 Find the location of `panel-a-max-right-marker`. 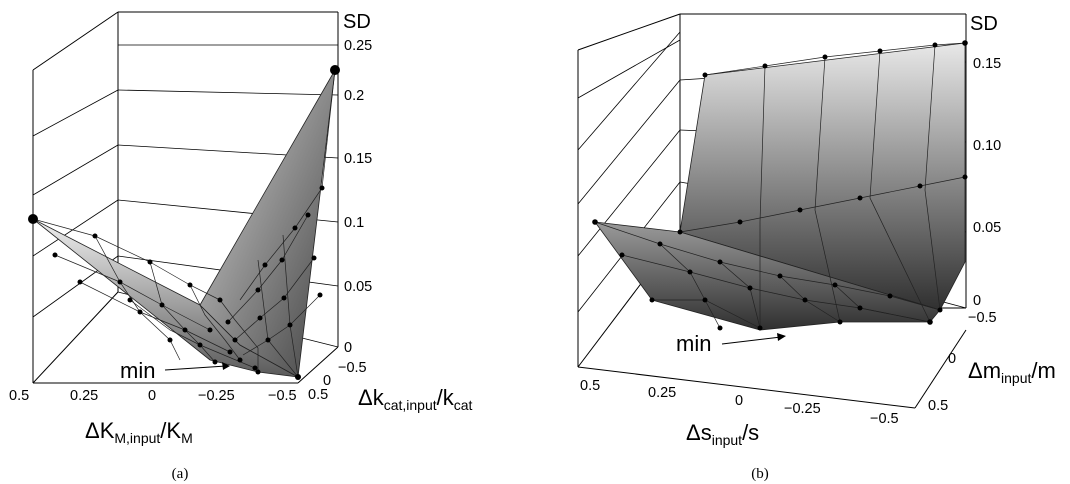

panel-a-max-right-marker is located at coordinates (335, 70).